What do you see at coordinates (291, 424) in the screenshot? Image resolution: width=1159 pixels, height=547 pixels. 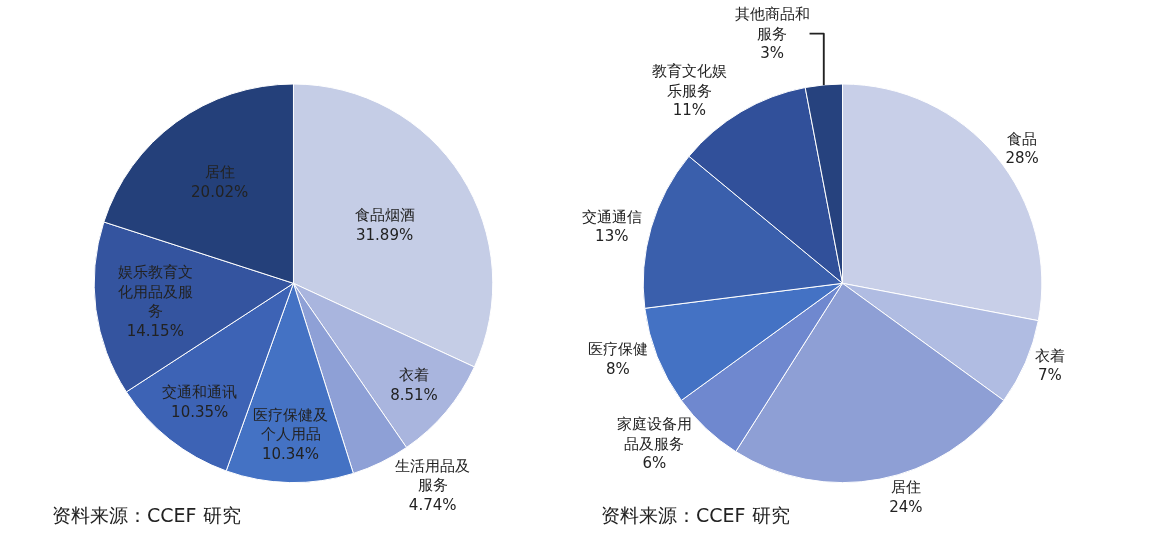 I see `slice-label: 医疗保健及个人用品` at bounding box center [291, 424].